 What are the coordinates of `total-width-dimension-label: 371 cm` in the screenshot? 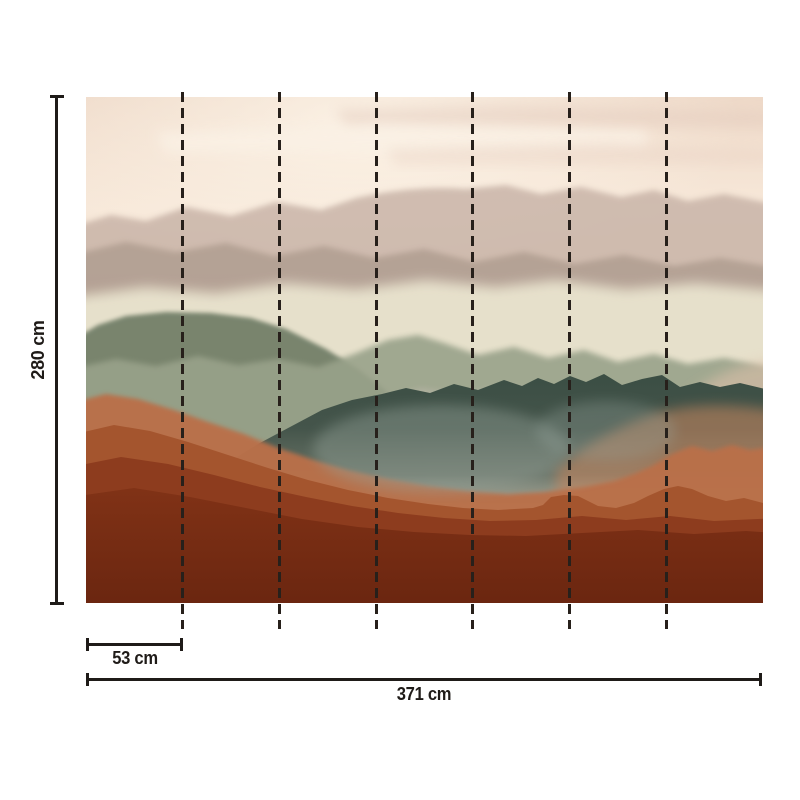 It's located at (424, 694).